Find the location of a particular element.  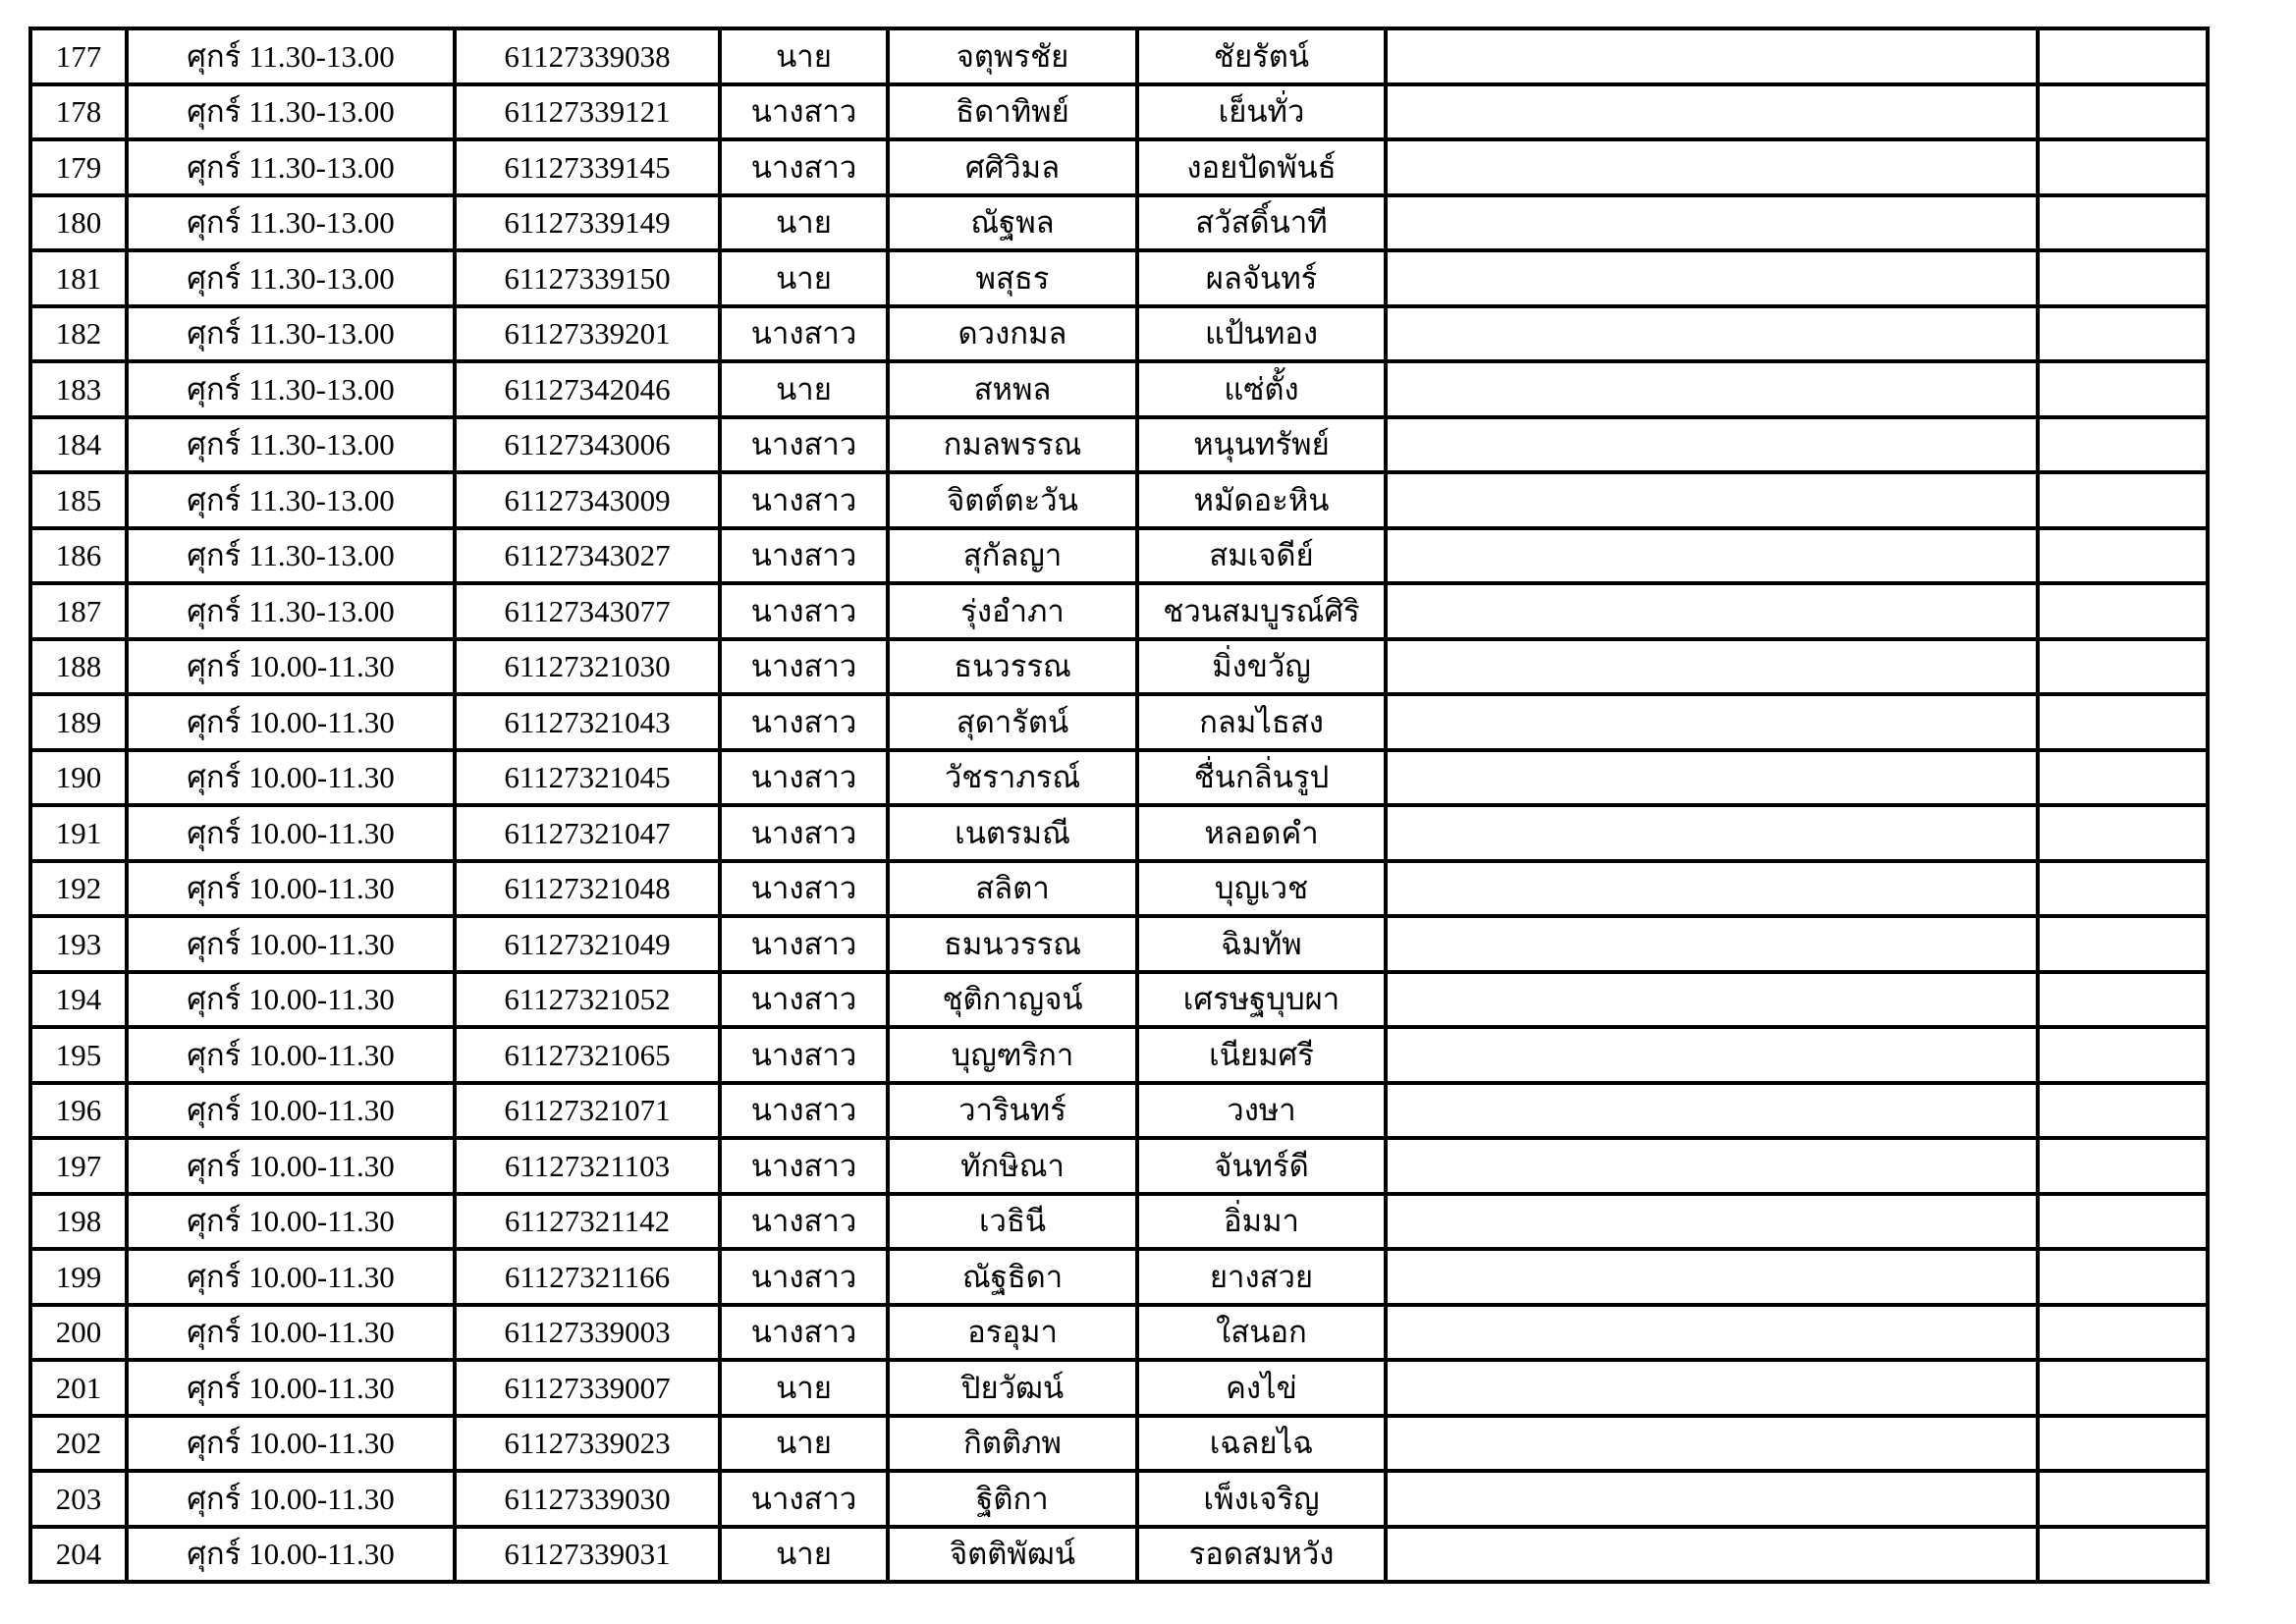

student-id-cell: 61127339003 is located at coordinates (587, 1332).